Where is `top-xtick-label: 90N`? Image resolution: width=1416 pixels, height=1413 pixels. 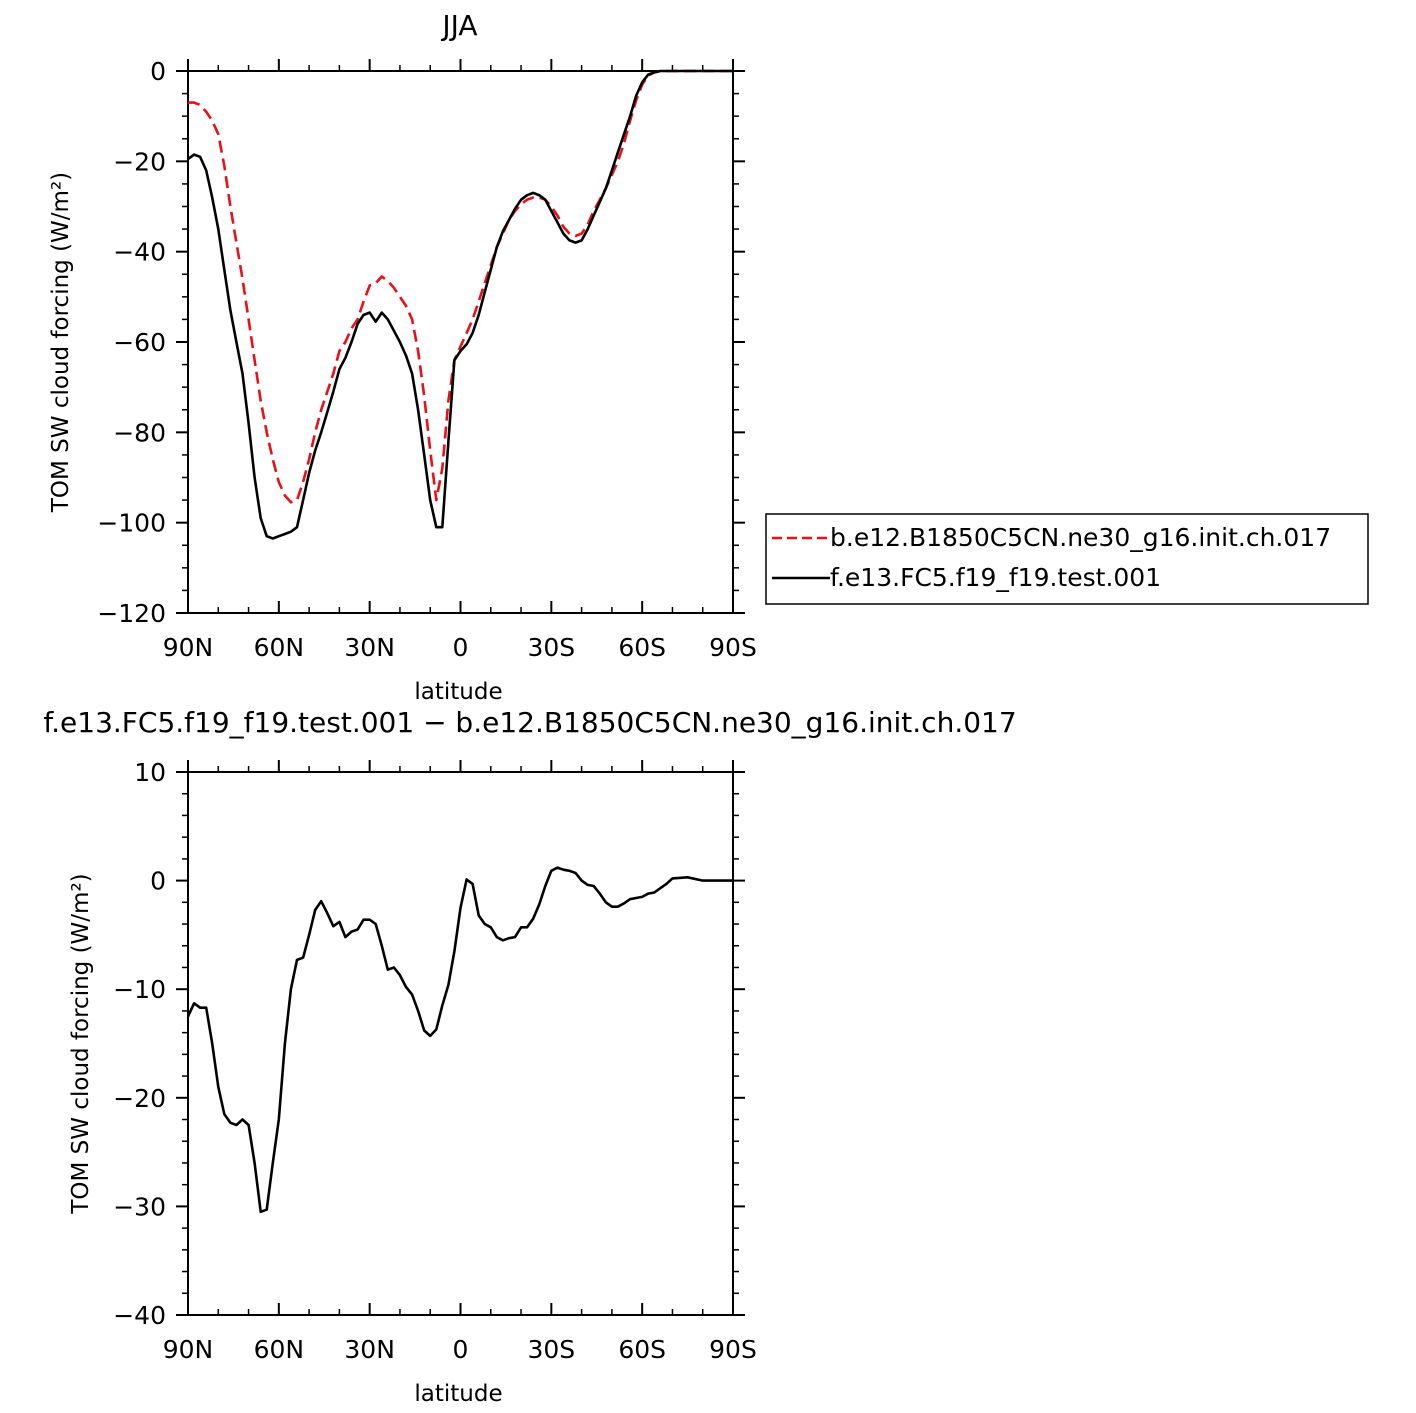 top-xtick-label: 90N is located at coordinates (188, 647).